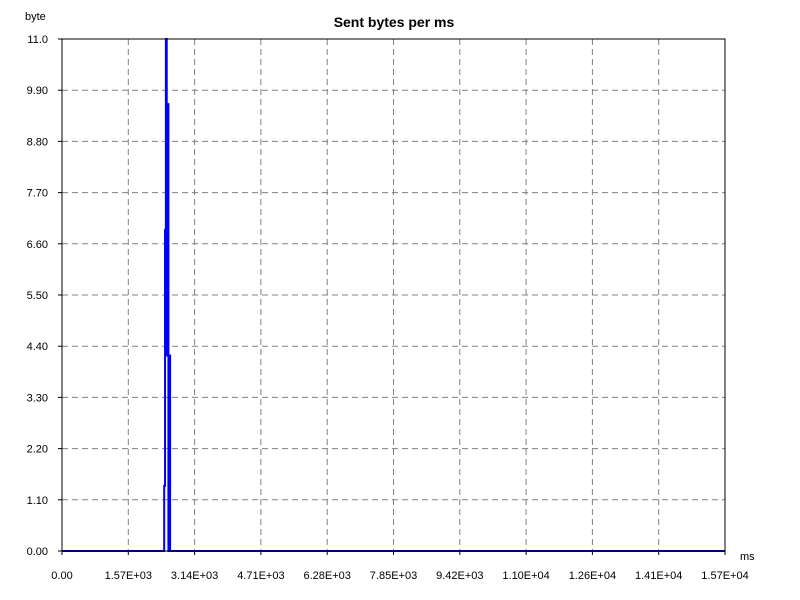 This screenshot has height=600, width=800. I want to click on x-tick-label: 1.57E+03, so click(128, 576).